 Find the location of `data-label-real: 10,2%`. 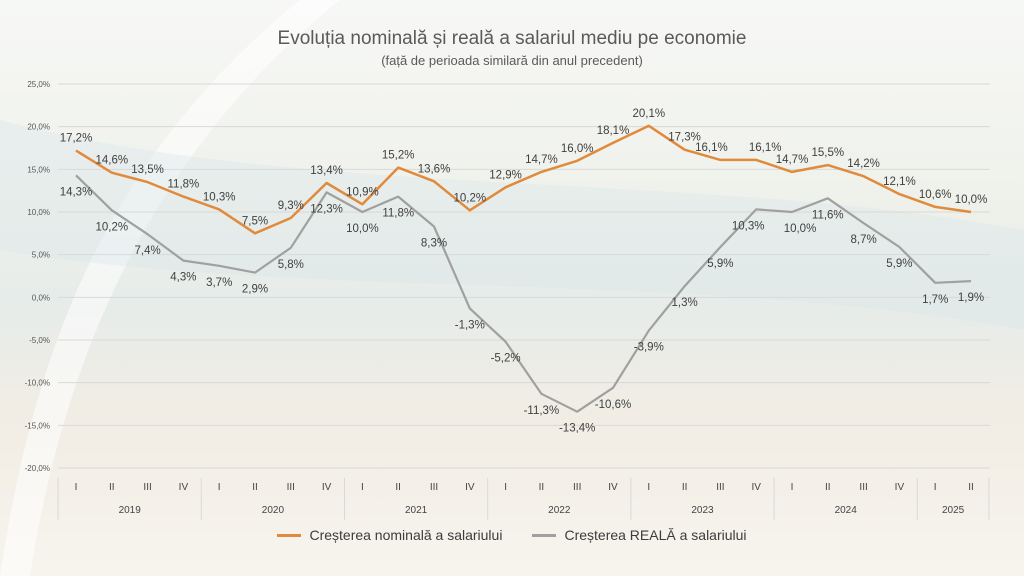

data-label-real: 10,2% is located at coordinates (111, 227).